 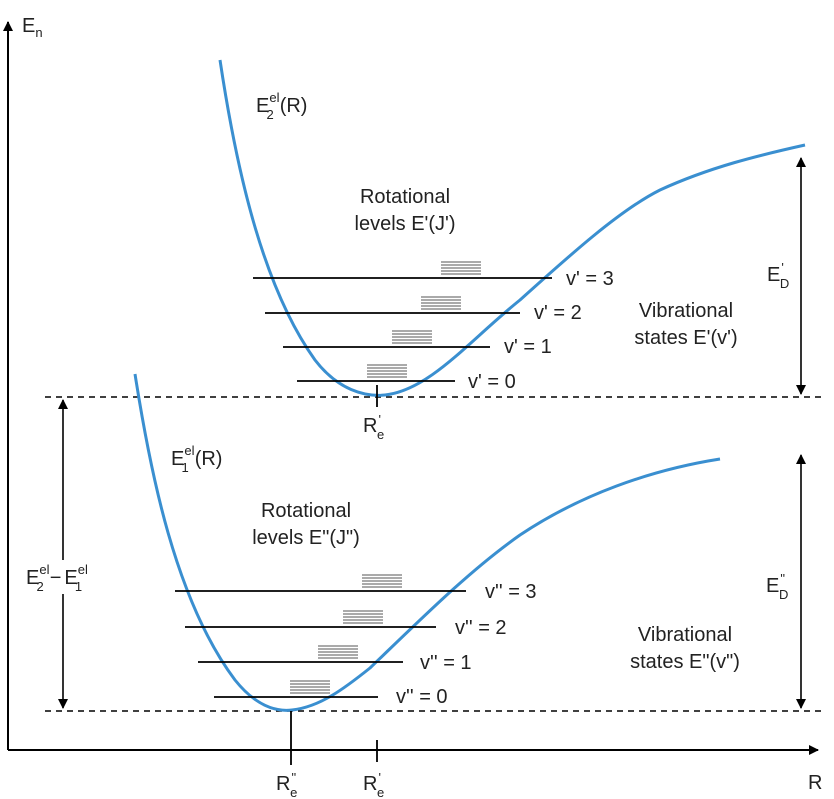 I want to click on upper-equilibrium-label: R' e, so click(x=373, y=427).